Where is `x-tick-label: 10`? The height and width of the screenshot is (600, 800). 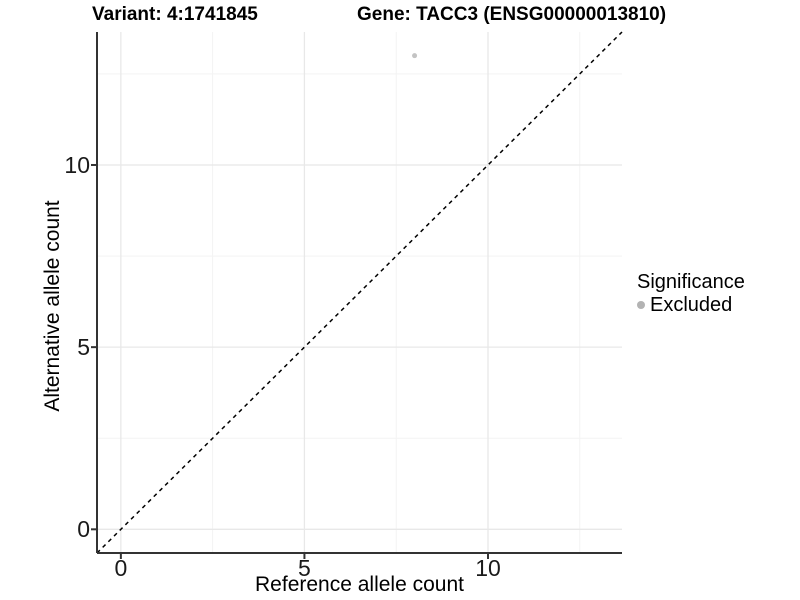
x-tick-label: 10 is located at coordinates (488, 568).